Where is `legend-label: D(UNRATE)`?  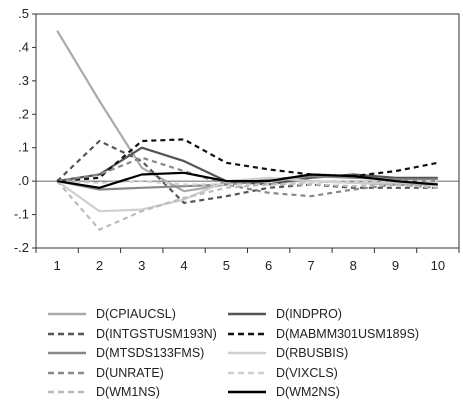 legend-label: D(UNRATE) is located at coordinates (130, 372).